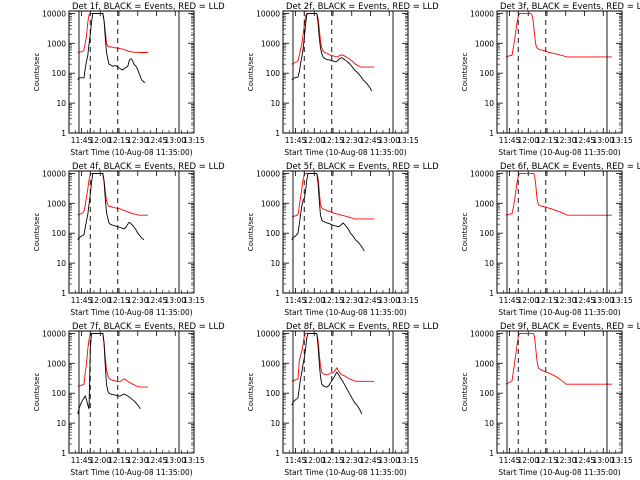 The image size is (640, 480). Describe the element at coordinates (362, 7) in the screenshot. I see `panel-title: Det 2f, BLACK = Events, RED = LLD` at that location.